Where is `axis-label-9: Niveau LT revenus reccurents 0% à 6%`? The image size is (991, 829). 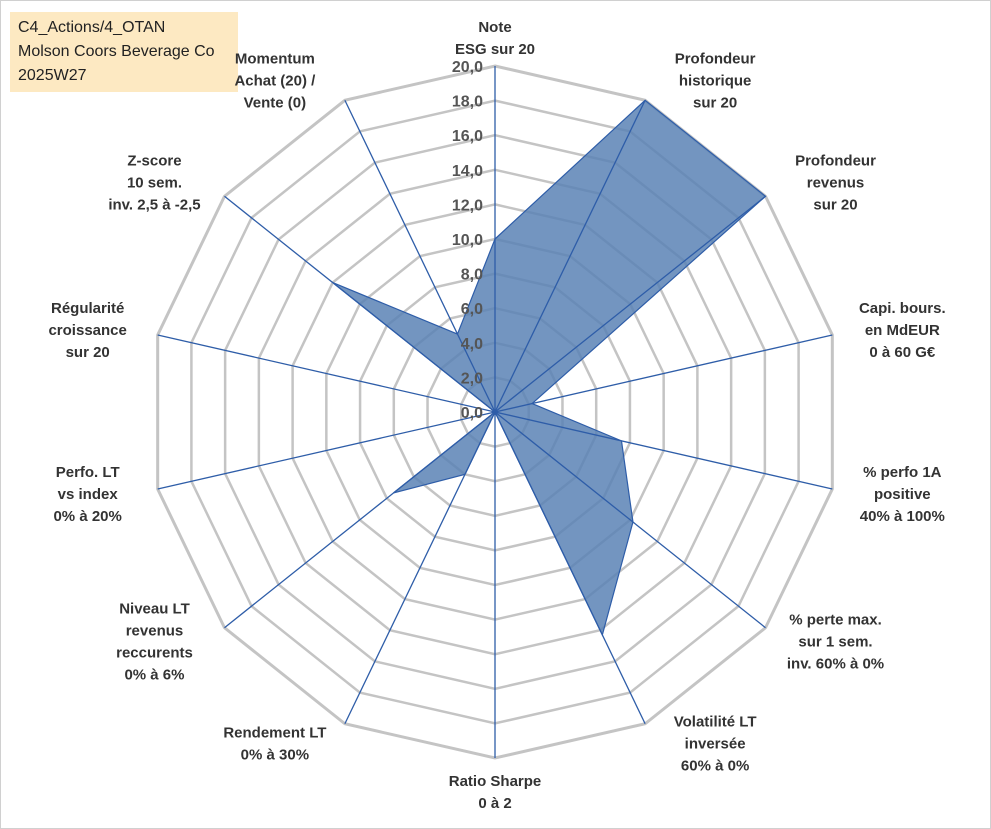
axis-label-9: Niveau LT revenus reccurents 0% à 6% is located at coordinates (154, 641).